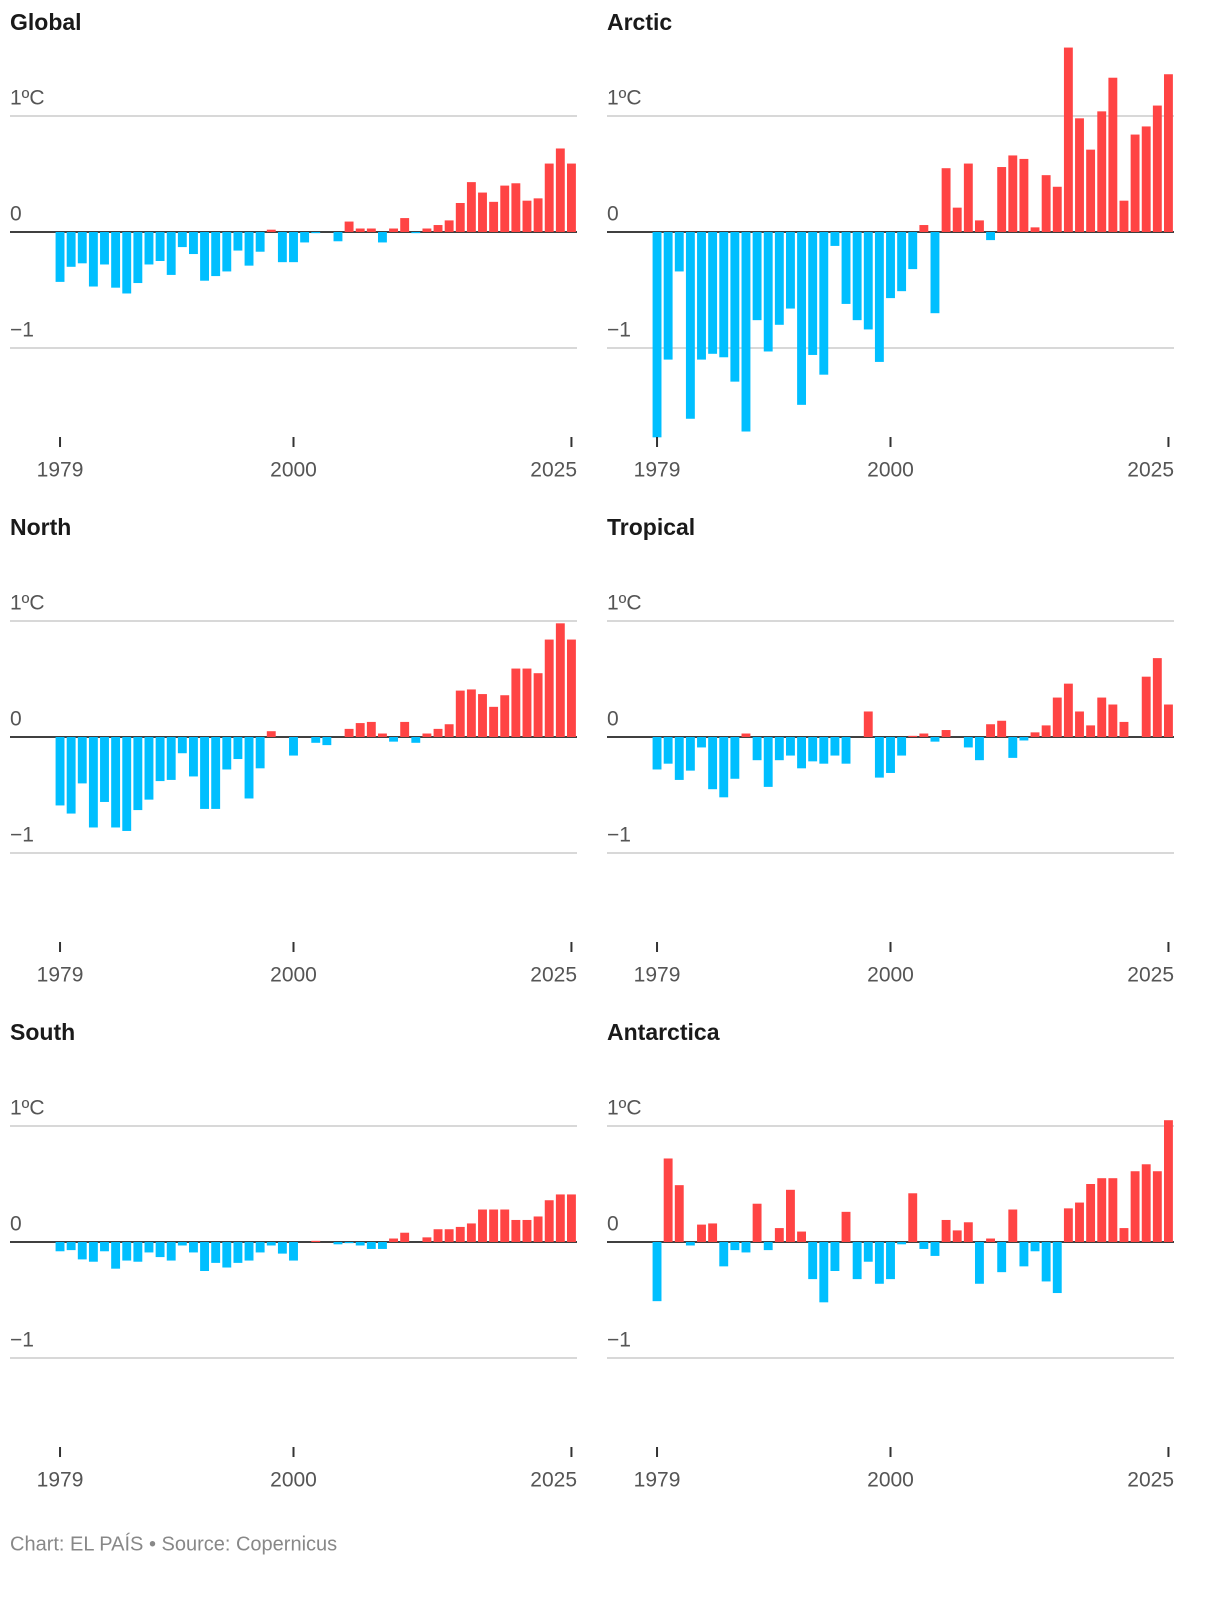 The height and width of the screenshot is (1616, 1220). I want to click on x-tick-label: 2025, so click(553, 1480).